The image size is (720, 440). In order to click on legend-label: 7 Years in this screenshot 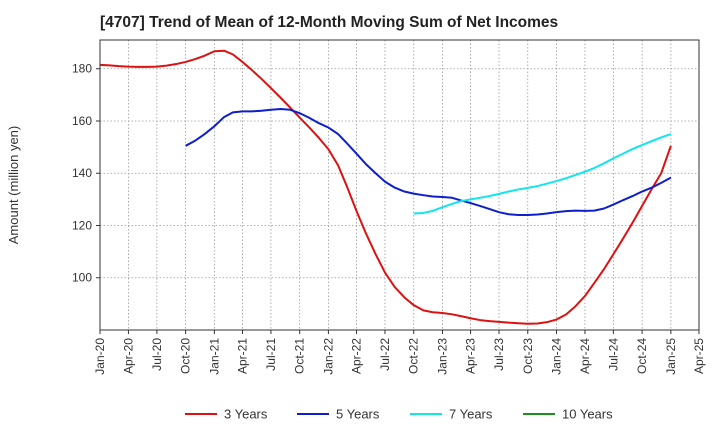, I will do `click(471, 414)`.